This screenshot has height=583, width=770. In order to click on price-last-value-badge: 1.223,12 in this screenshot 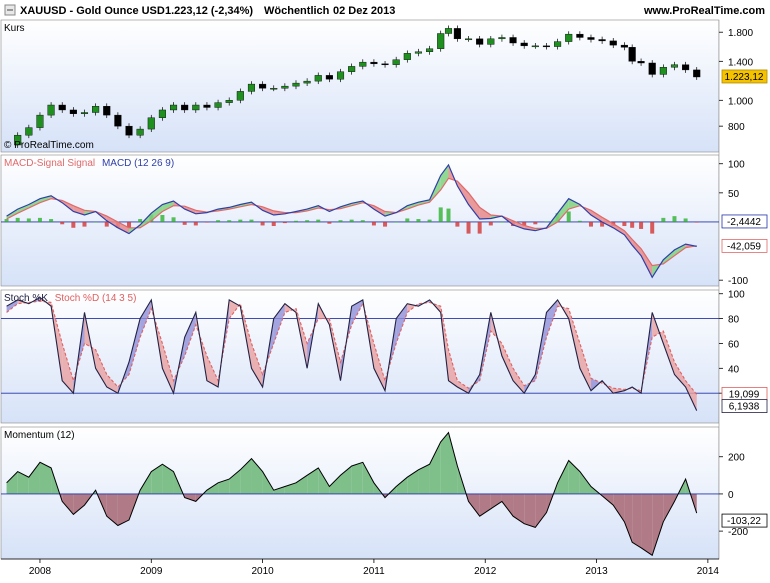, I will do `click(744, 76)`.